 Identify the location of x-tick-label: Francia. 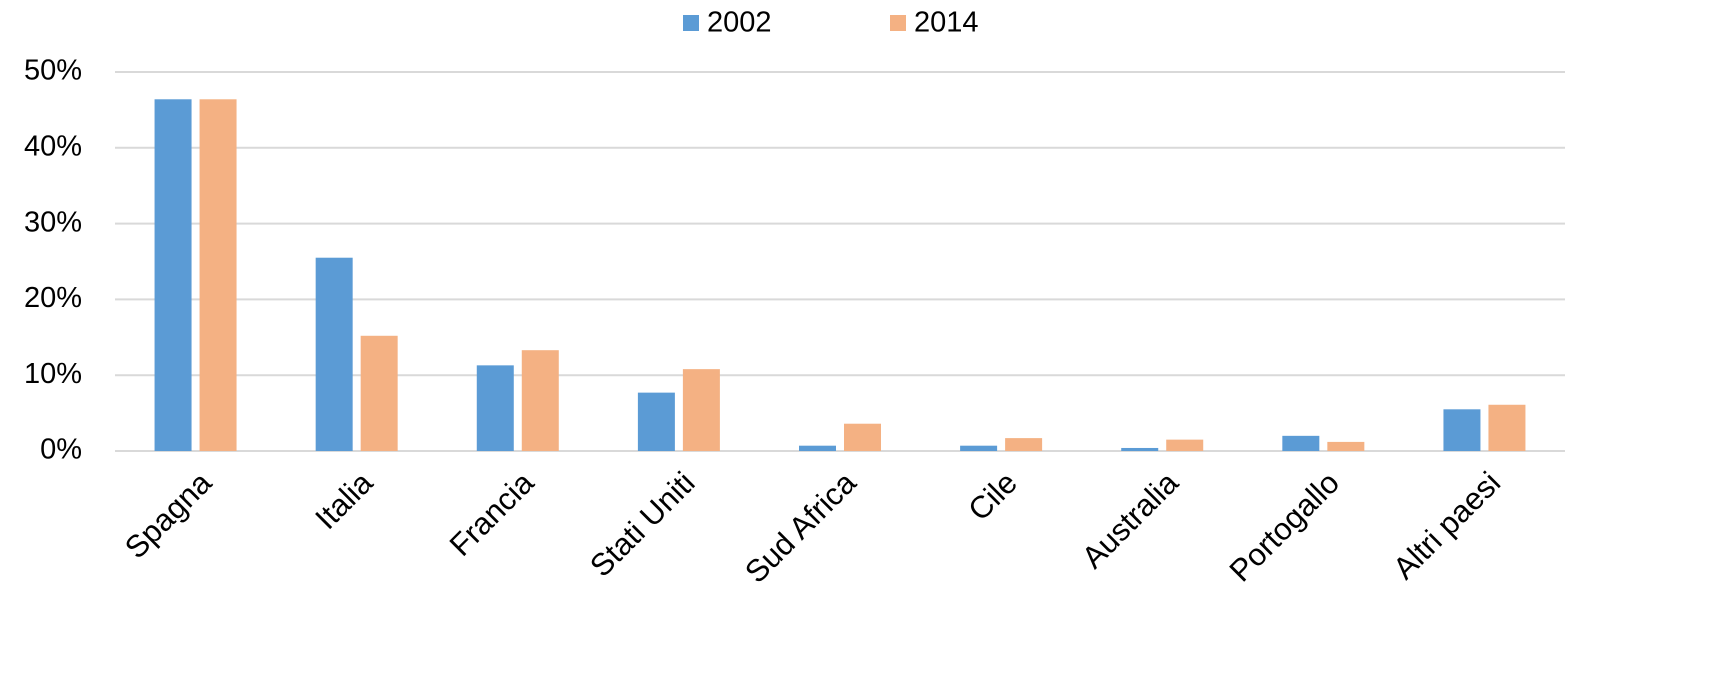
(492, 513).